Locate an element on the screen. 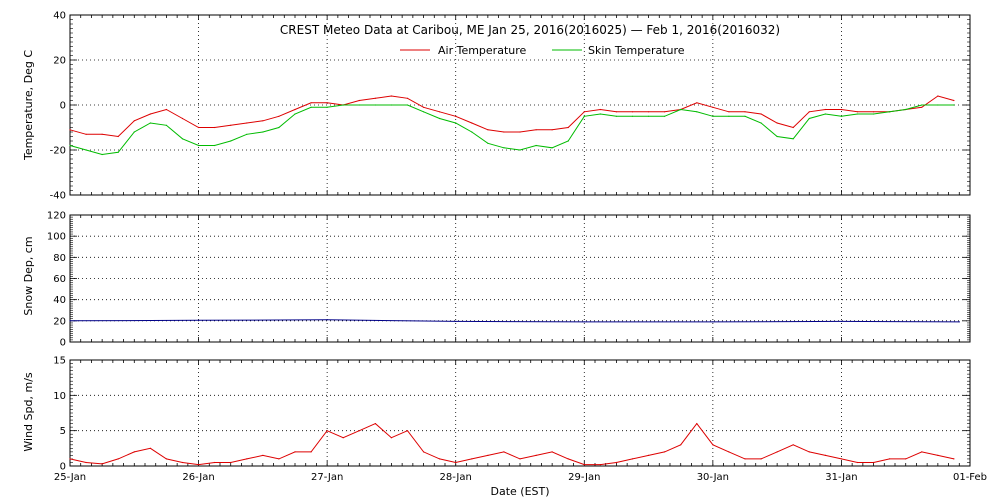 The height and width of the screenshot is (500, 1000). x-tick-label: 31-Jan is located at coordinates (841, 477).